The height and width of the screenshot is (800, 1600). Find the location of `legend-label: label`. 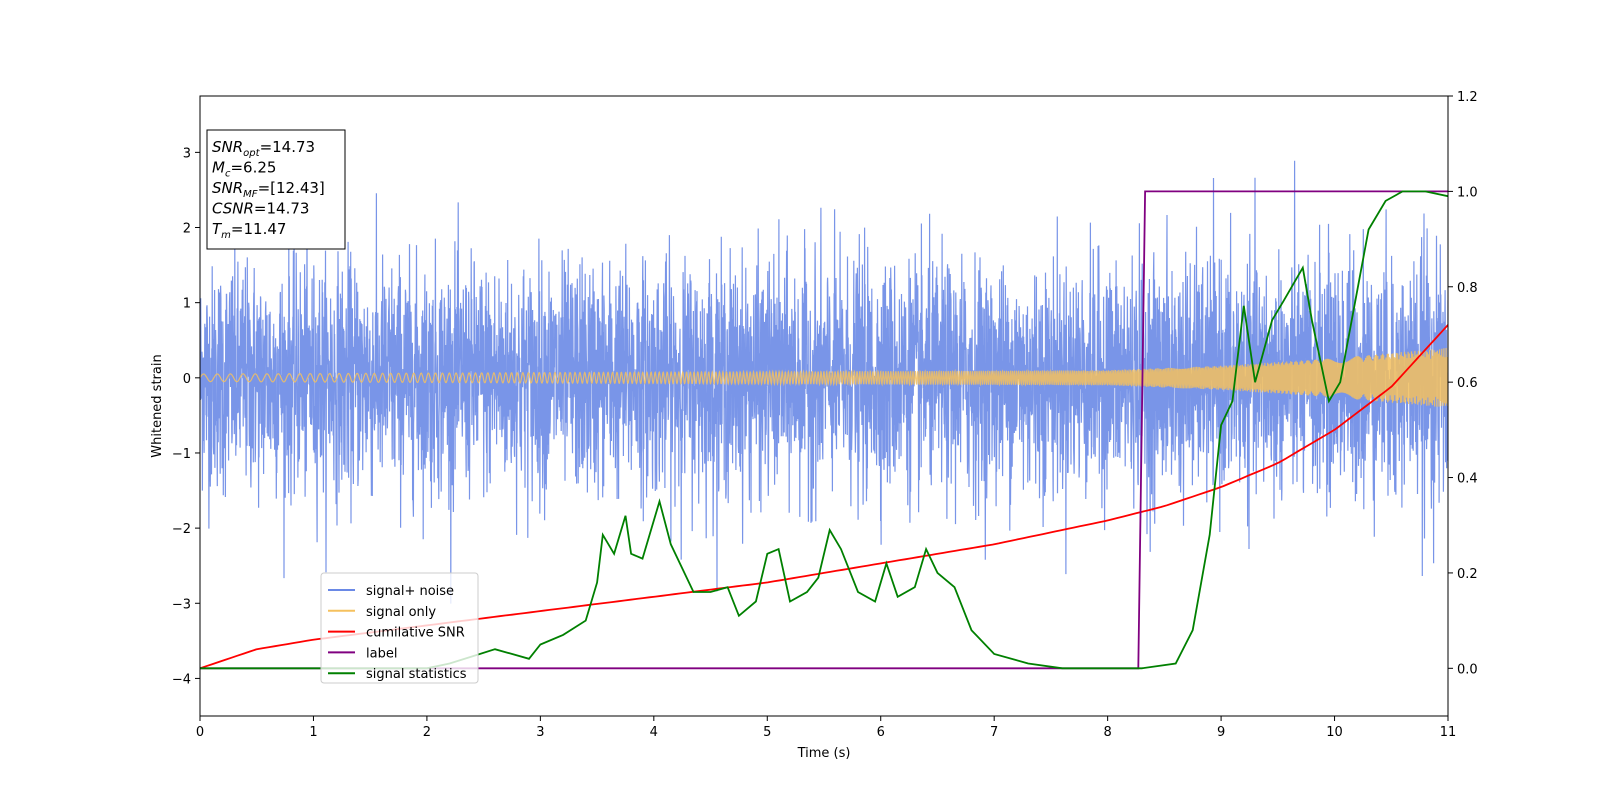

legend-label: label is located at coordinates (381, 653).